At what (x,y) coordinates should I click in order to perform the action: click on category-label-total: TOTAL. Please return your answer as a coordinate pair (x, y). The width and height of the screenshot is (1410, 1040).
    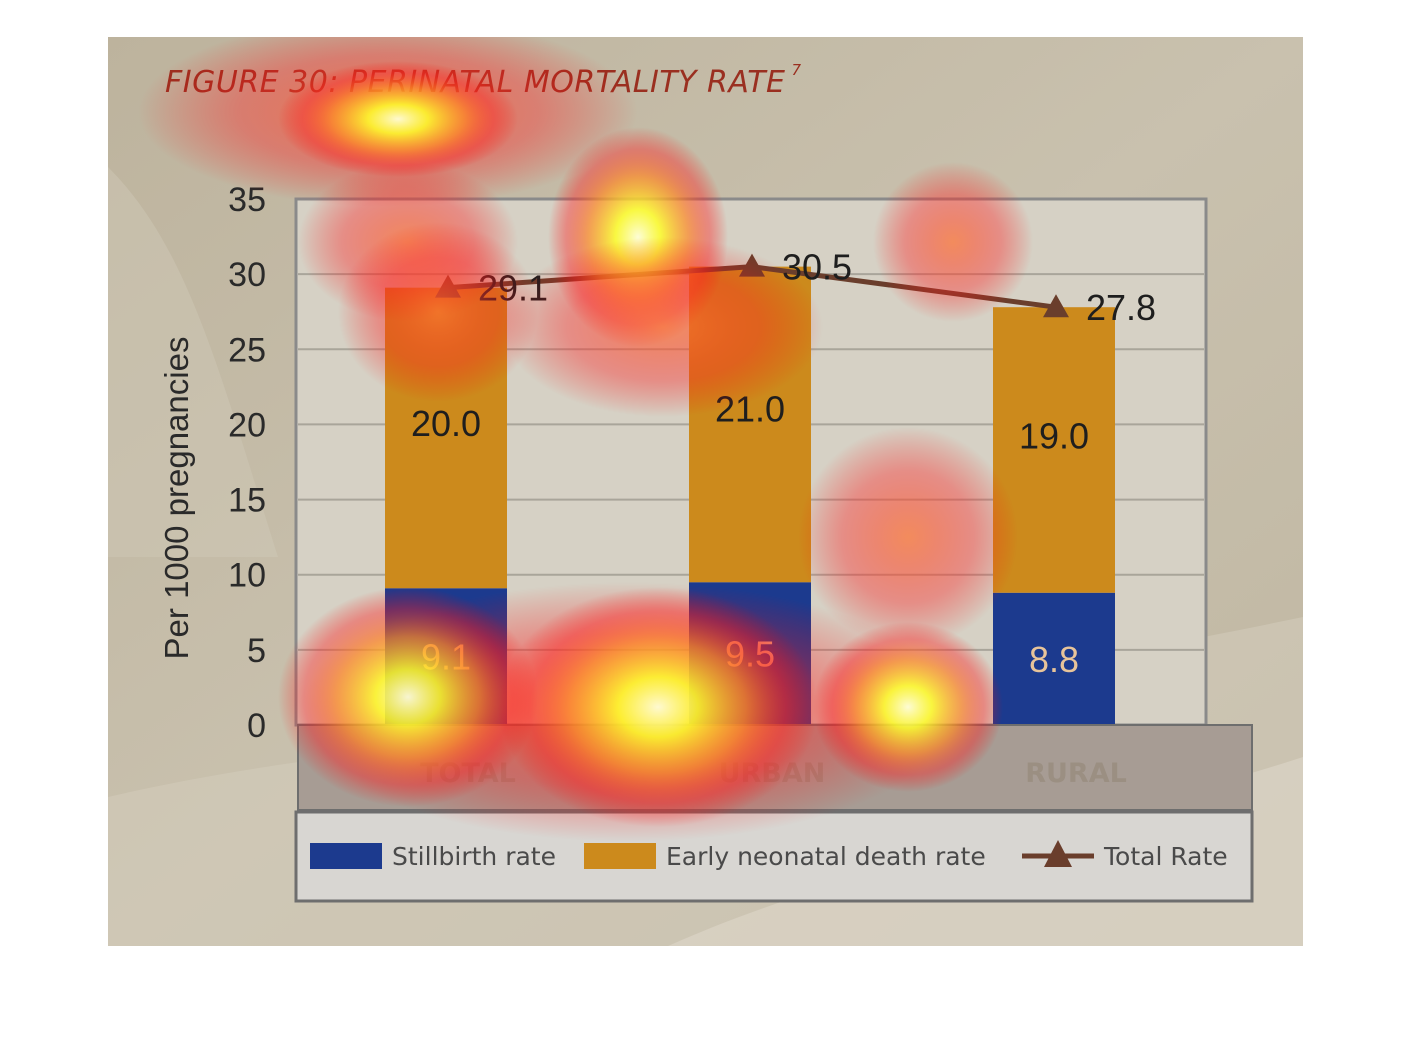
    Looking at the image, I should click on (468, 773).